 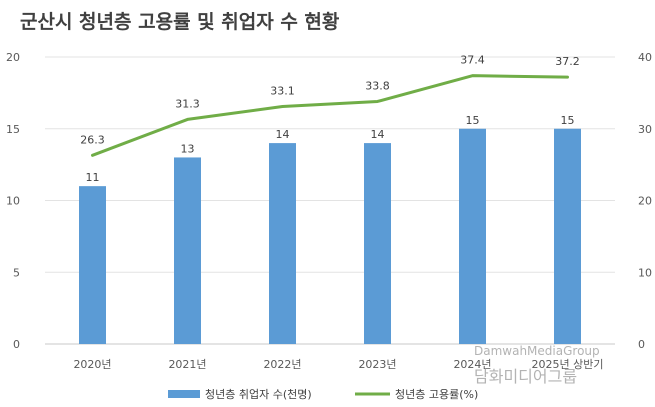 I want to click on line-data-label: 33.8, so click(x=377, y=85).